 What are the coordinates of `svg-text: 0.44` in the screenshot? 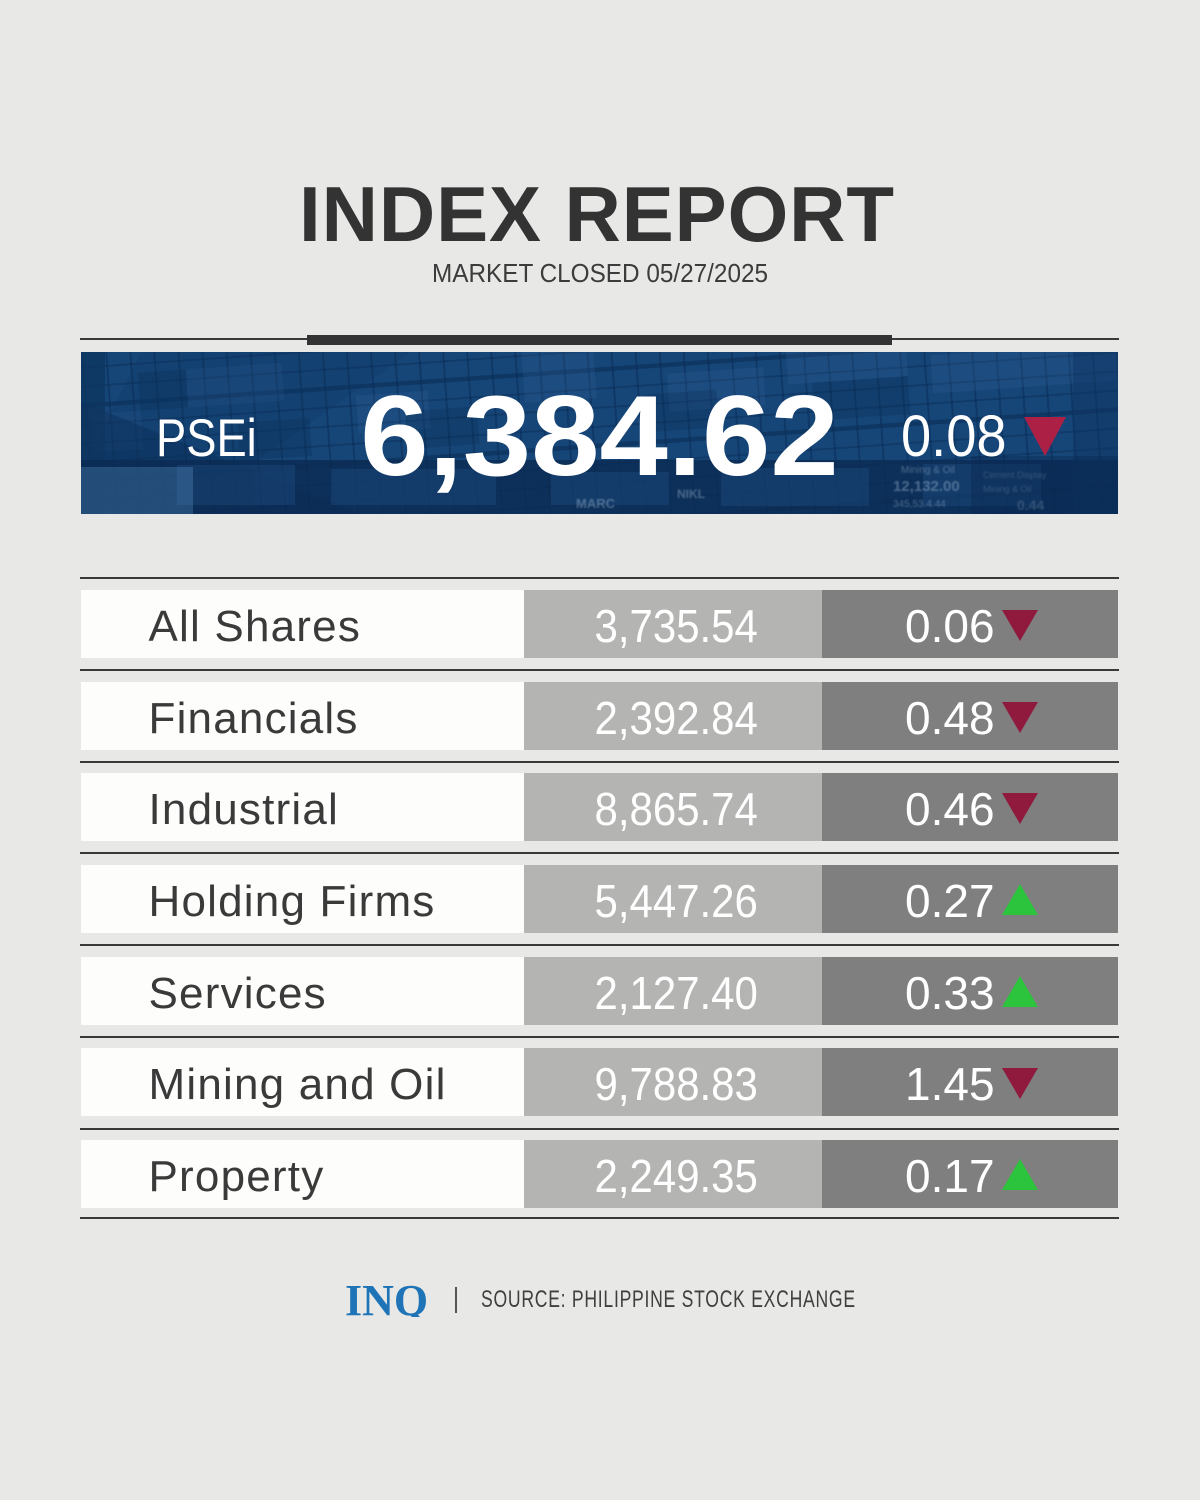 It's located at (1030, 505).